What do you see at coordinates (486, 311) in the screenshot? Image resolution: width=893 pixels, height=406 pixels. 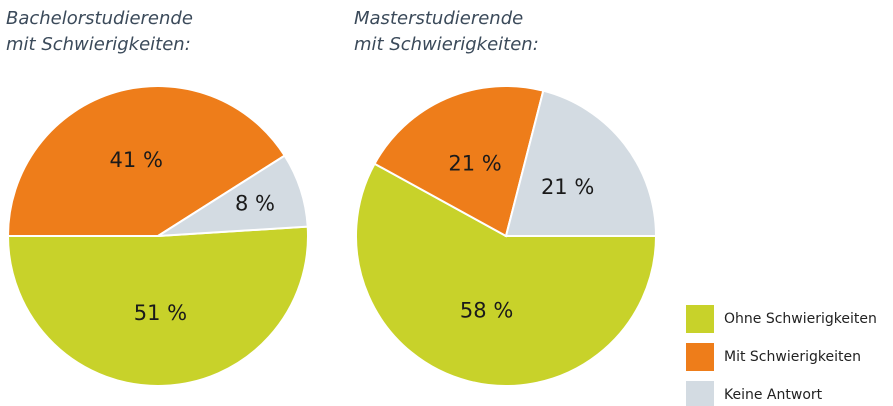 I see `value-label: 58 %` at bounding box center [486, 311].